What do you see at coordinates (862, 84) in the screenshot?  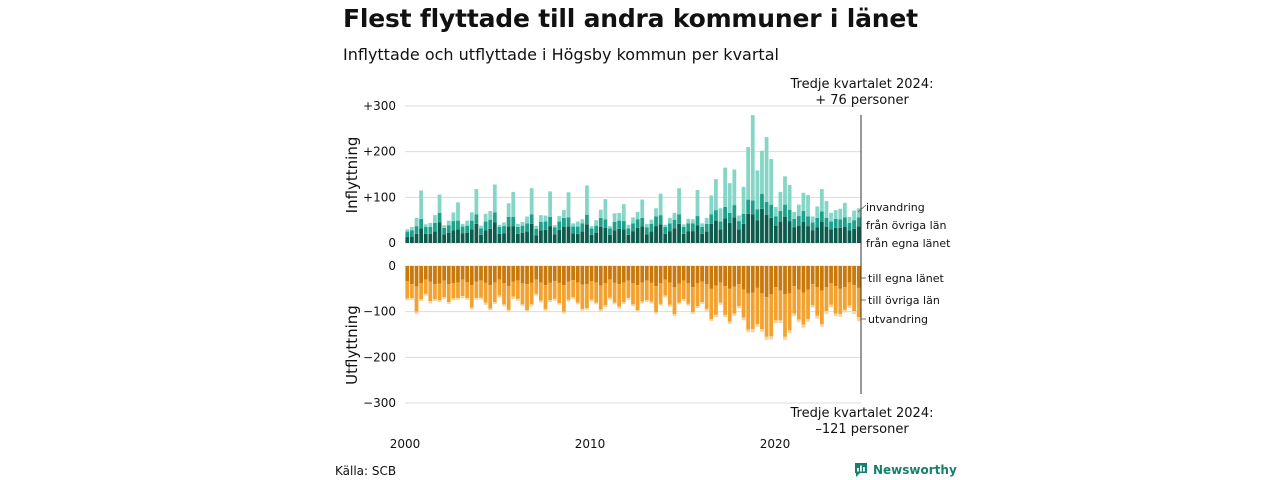 I see `annotation-top-line1: Tredje kvartalet 2024:` at bounding box center [862, 84].